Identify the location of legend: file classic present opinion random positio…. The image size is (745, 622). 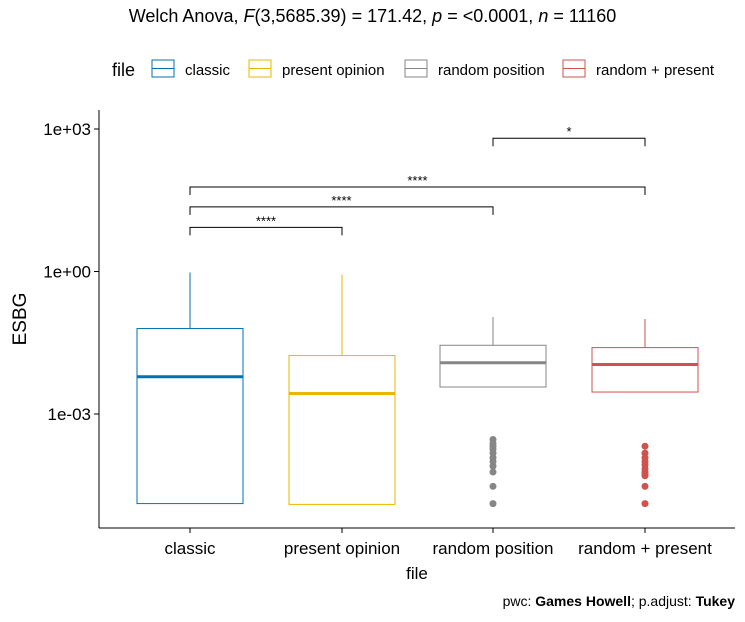
(413, 69).